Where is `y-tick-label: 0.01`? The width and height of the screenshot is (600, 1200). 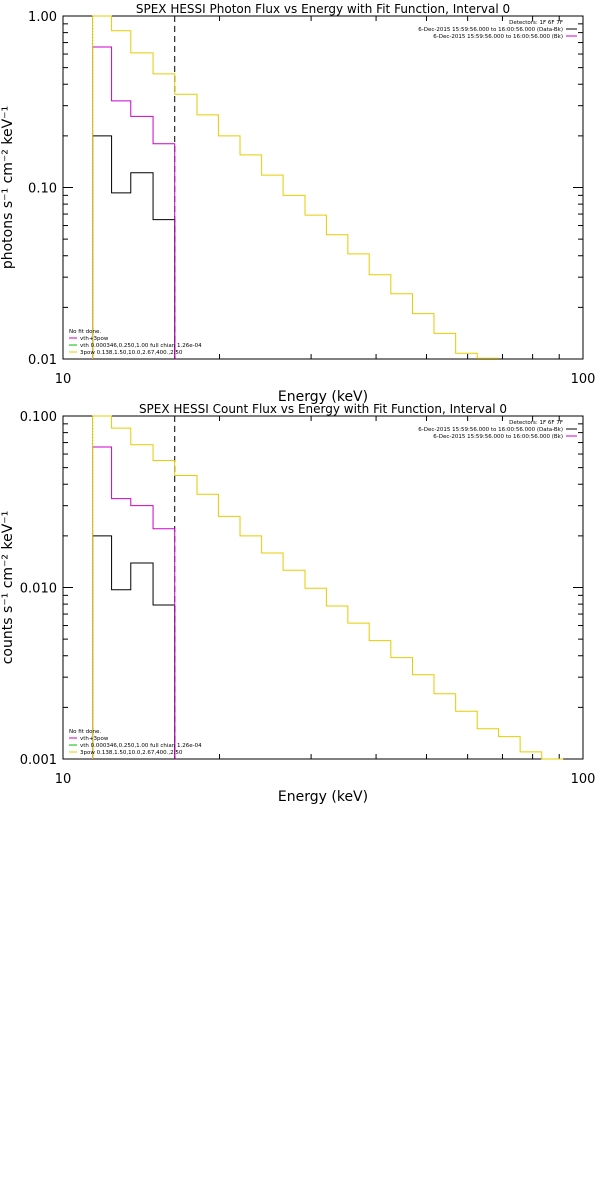 y-tick-label: 0.01 is located at coordinates (42, 360).